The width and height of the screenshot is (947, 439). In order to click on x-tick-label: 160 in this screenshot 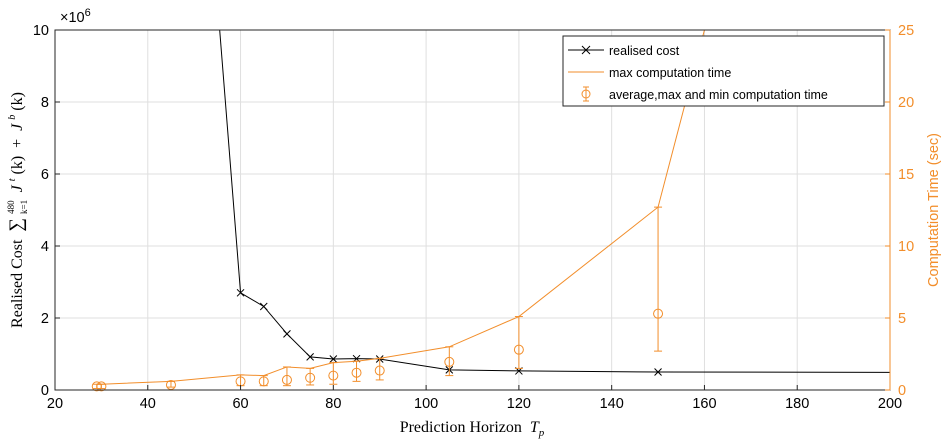, I will do `click(704, 404)`.